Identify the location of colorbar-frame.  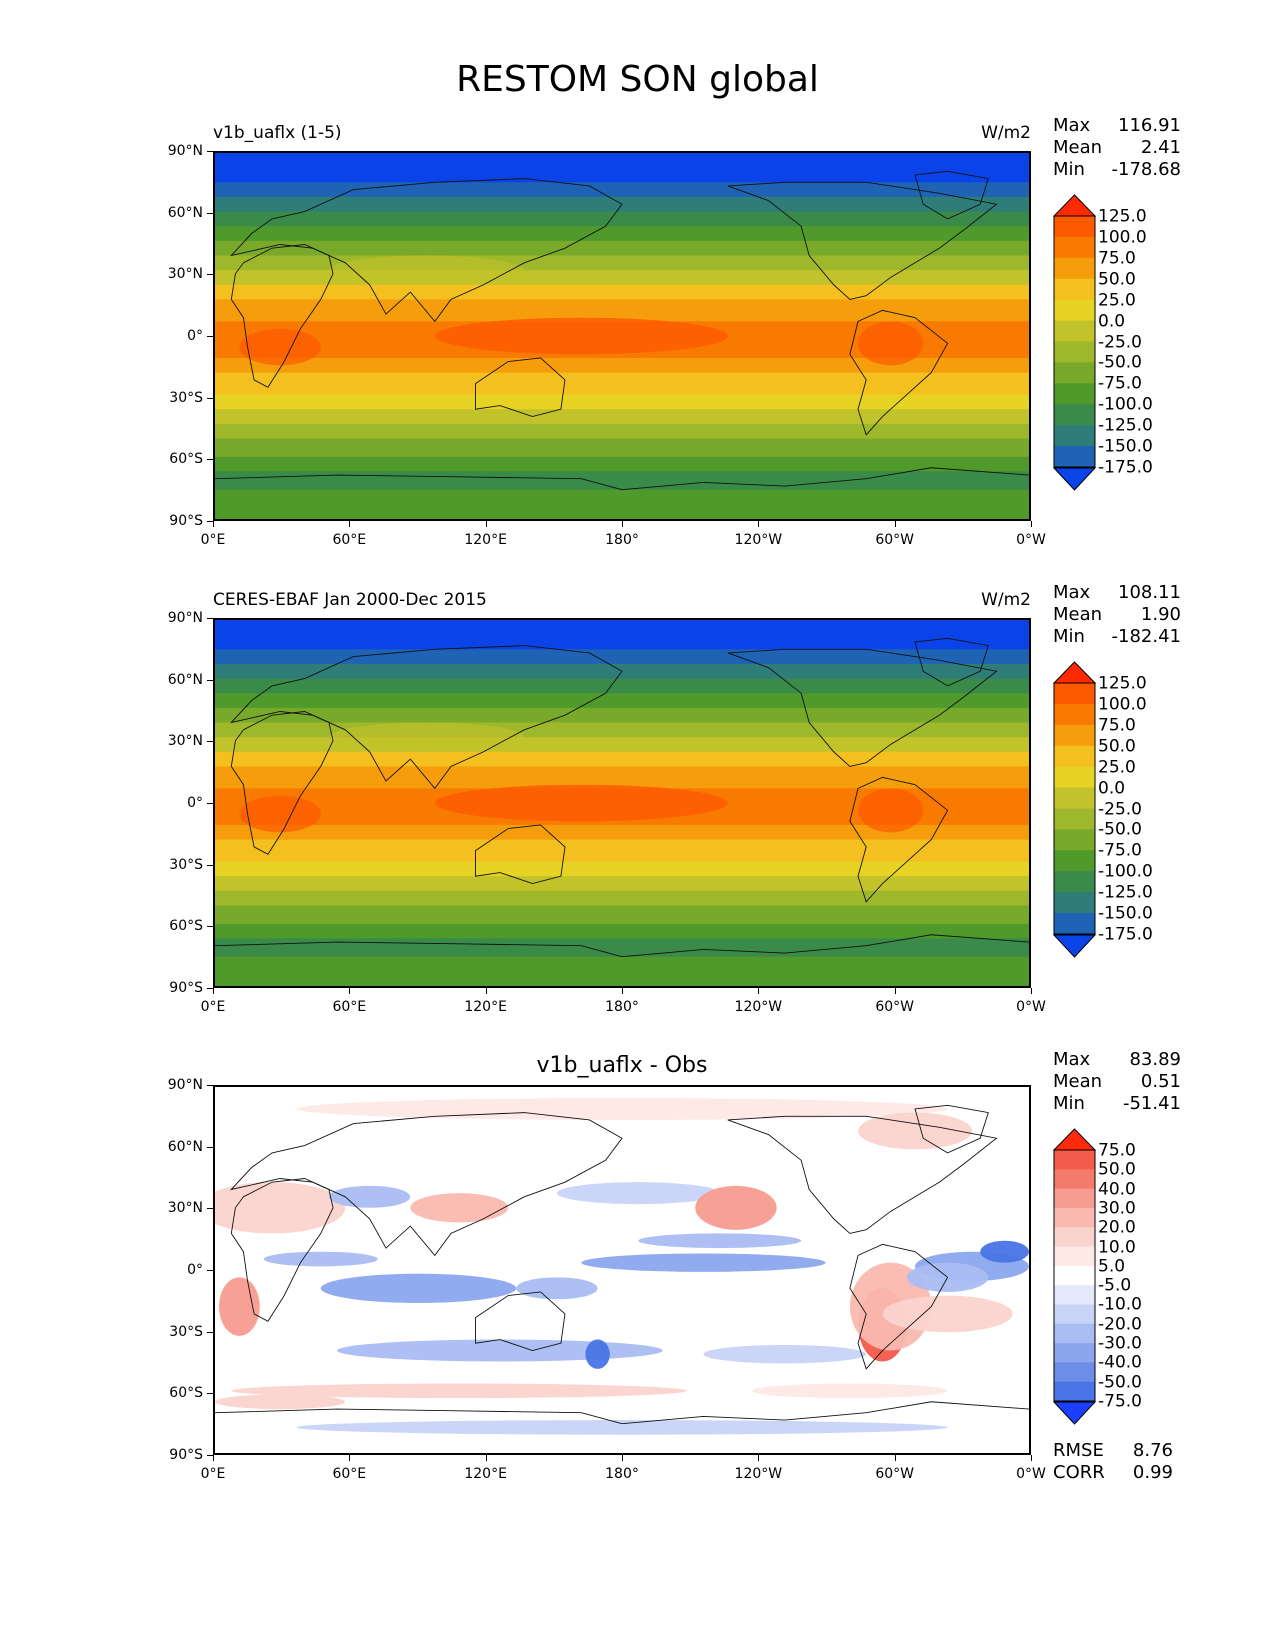
(1074, 341).